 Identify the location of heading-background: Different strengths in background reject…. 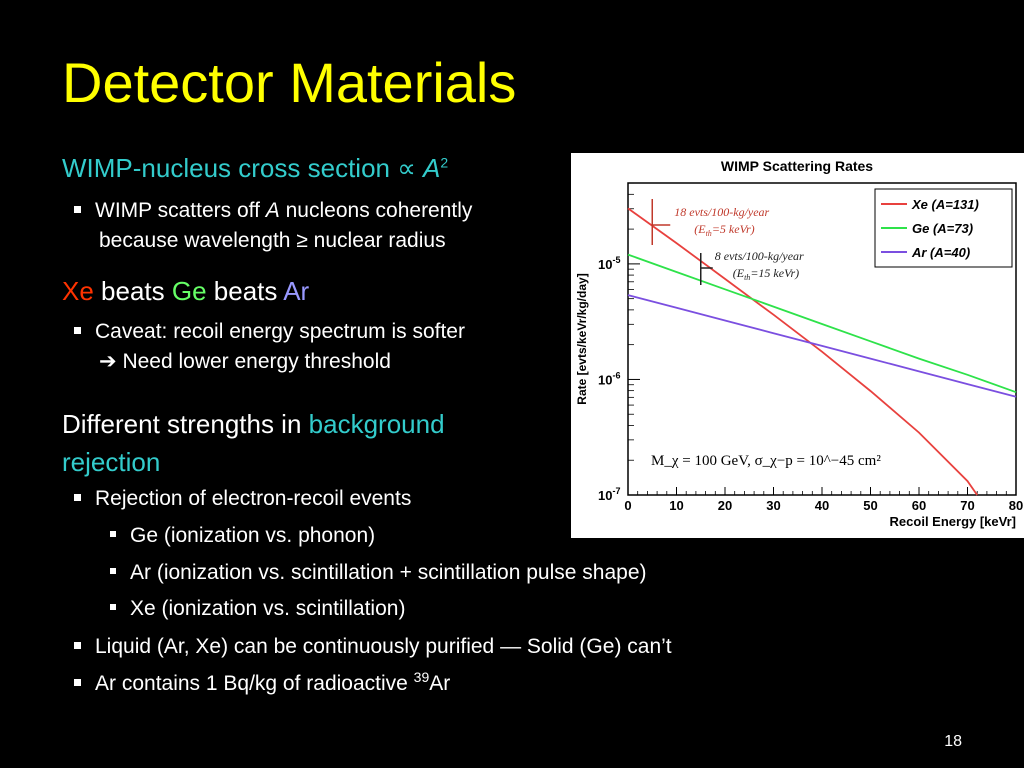
(253, 443).